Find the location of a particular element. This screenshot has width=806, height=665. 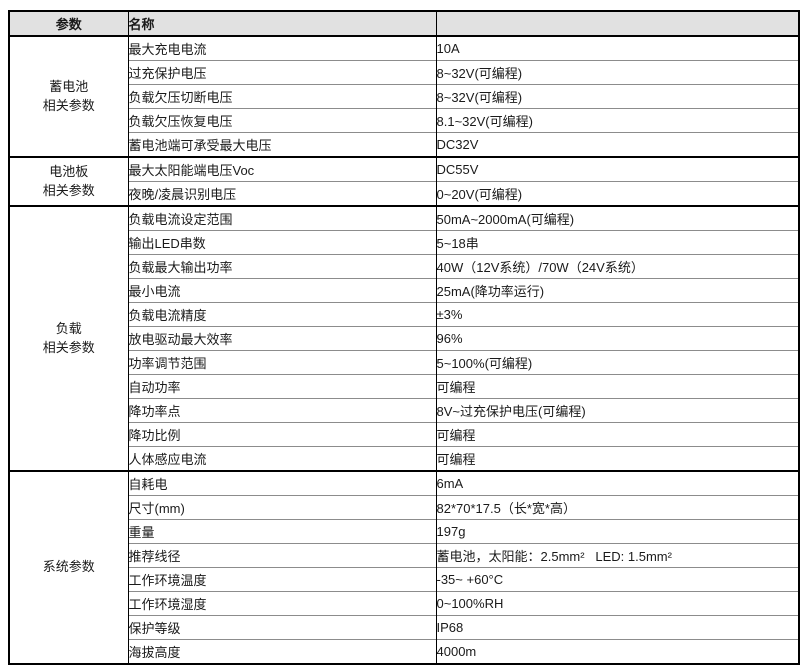

param-name-cell: 最大太阳能端电压Voc is located at coordinates (282, 169).